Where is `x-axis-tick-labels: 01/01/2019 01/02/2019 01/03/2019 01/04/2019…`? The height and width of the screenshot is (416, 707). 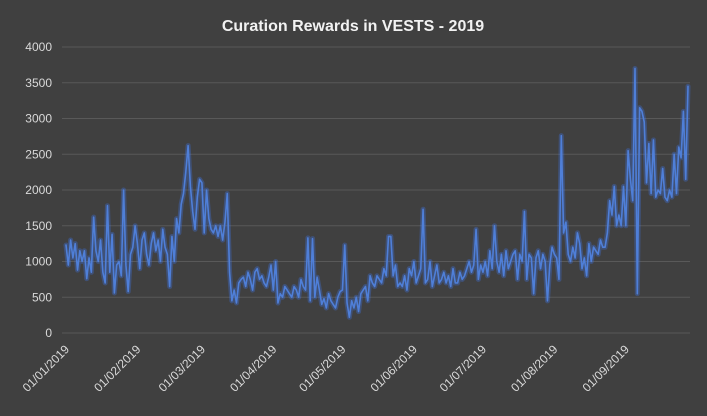
x-axis-tick-labels: 01/01/2019 01/02/2019 01/03/2019 01/04/2019… is located at coordinates (326, 368).